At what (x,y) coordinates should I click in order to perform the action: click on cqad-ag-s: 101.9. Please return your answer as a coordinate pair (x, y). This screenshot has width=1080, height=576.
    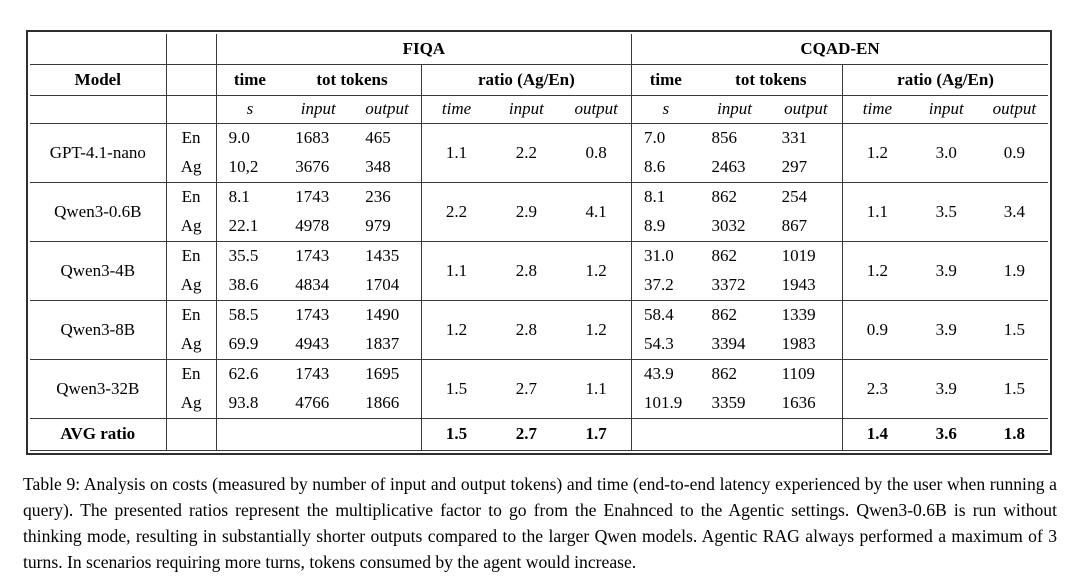
    Looking at the image, I should click on (665, 404).